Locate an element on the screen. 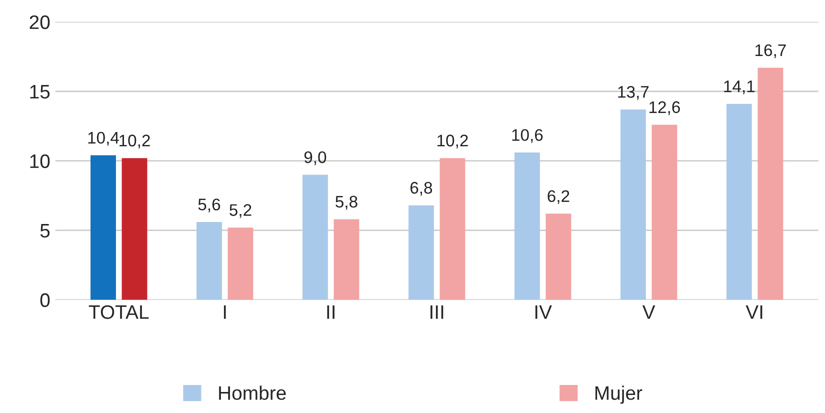  data-label: 16,7 is located at coordinates (770, 51).